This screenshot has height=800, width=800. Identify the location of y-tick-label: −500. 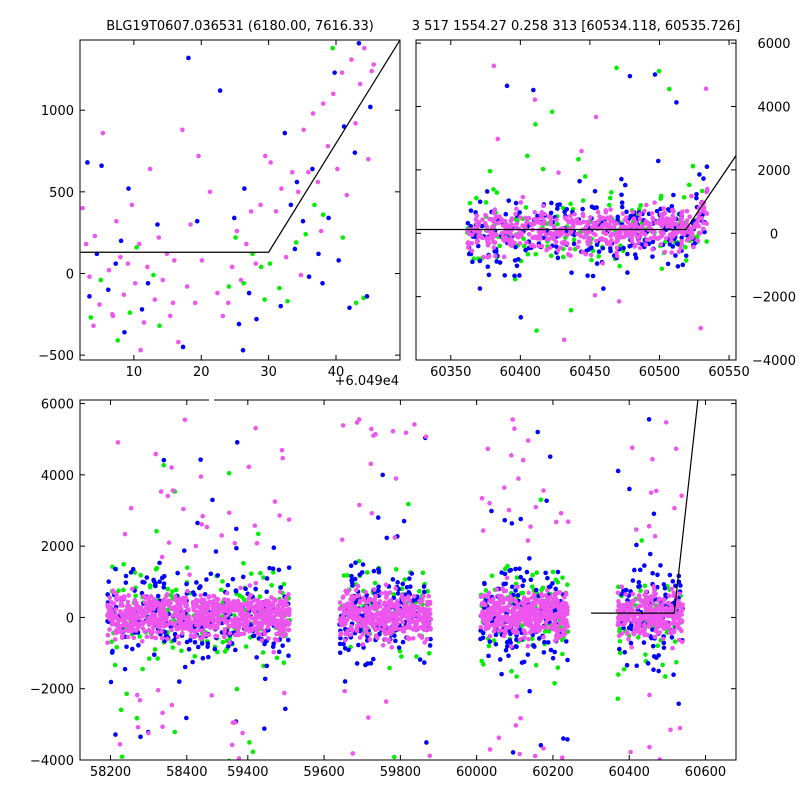
(56, 356).